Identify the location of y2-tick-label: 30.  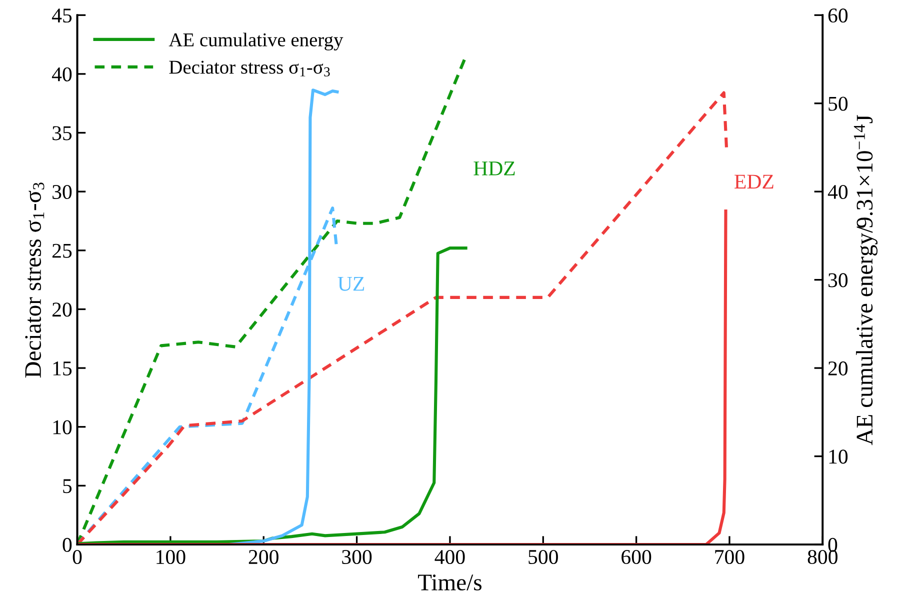
(838, 280).